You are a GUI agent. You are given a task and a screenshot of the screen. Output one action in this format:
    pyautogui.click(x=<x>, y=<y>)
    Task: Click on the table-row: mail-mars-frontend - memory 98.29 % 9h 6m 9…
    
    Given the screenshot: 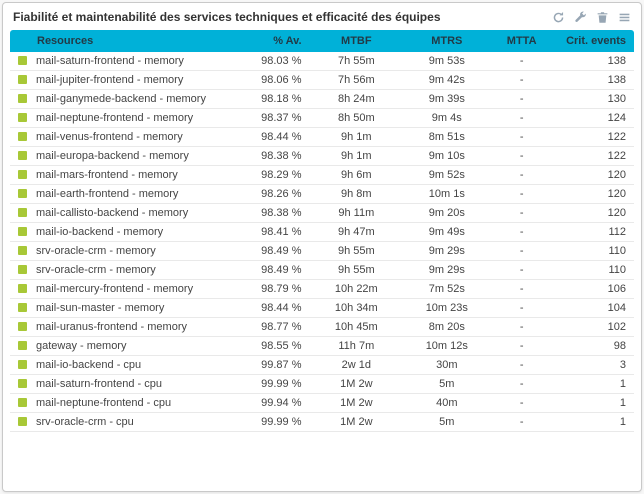 What is the action you would take?
    pyautogui.click(x=322, y=175)
    